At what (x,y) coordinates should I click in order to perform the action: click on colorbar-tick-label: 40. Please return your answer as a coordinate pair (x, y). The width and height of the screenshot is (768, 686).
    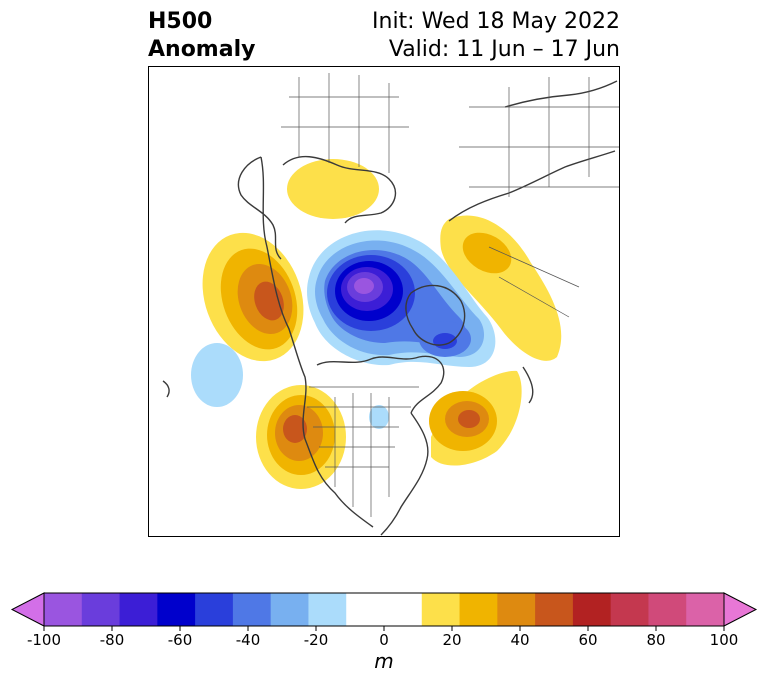
    Looking at the image, I should click on (519, 640).